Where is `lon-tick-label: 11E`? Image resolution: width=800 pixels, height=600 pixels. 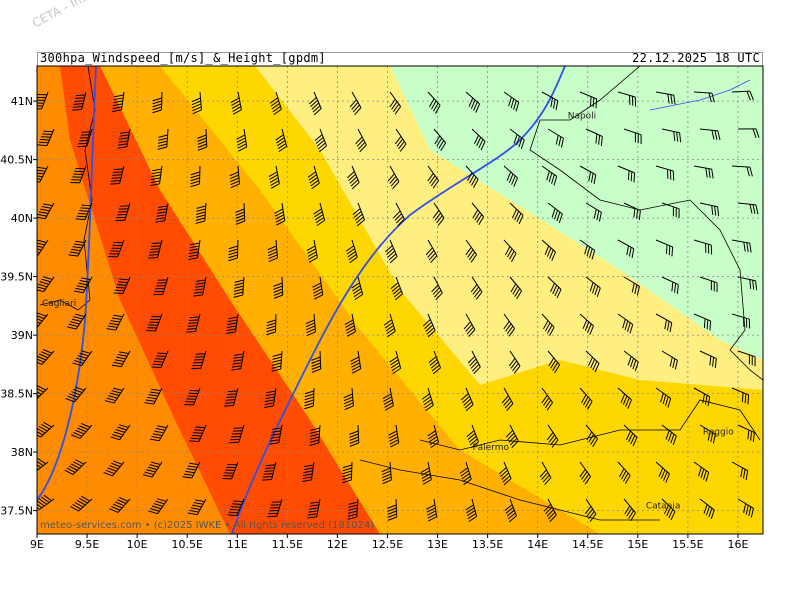
lon-tick-label: 11E is located at coordinates (237, 544).